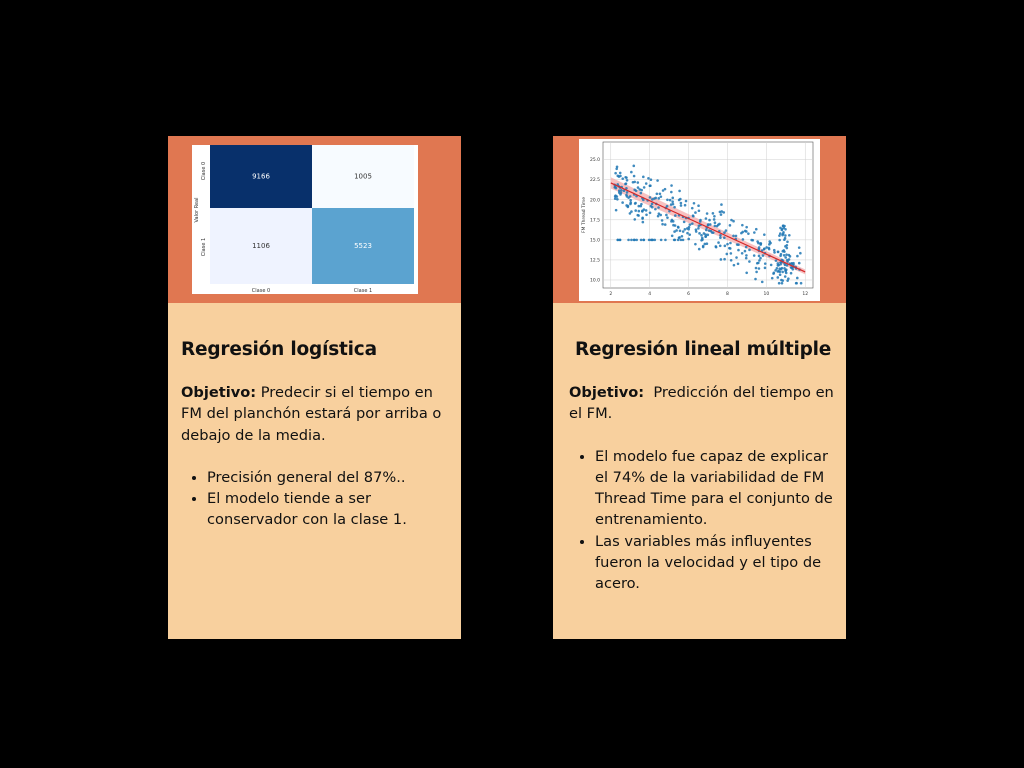 This screenshot has width=1024, height=768. What do you see at coordinates (595, 280) in the screenshot?
I see `y-tick-label: 10.0` at bounding box center [595, 280].